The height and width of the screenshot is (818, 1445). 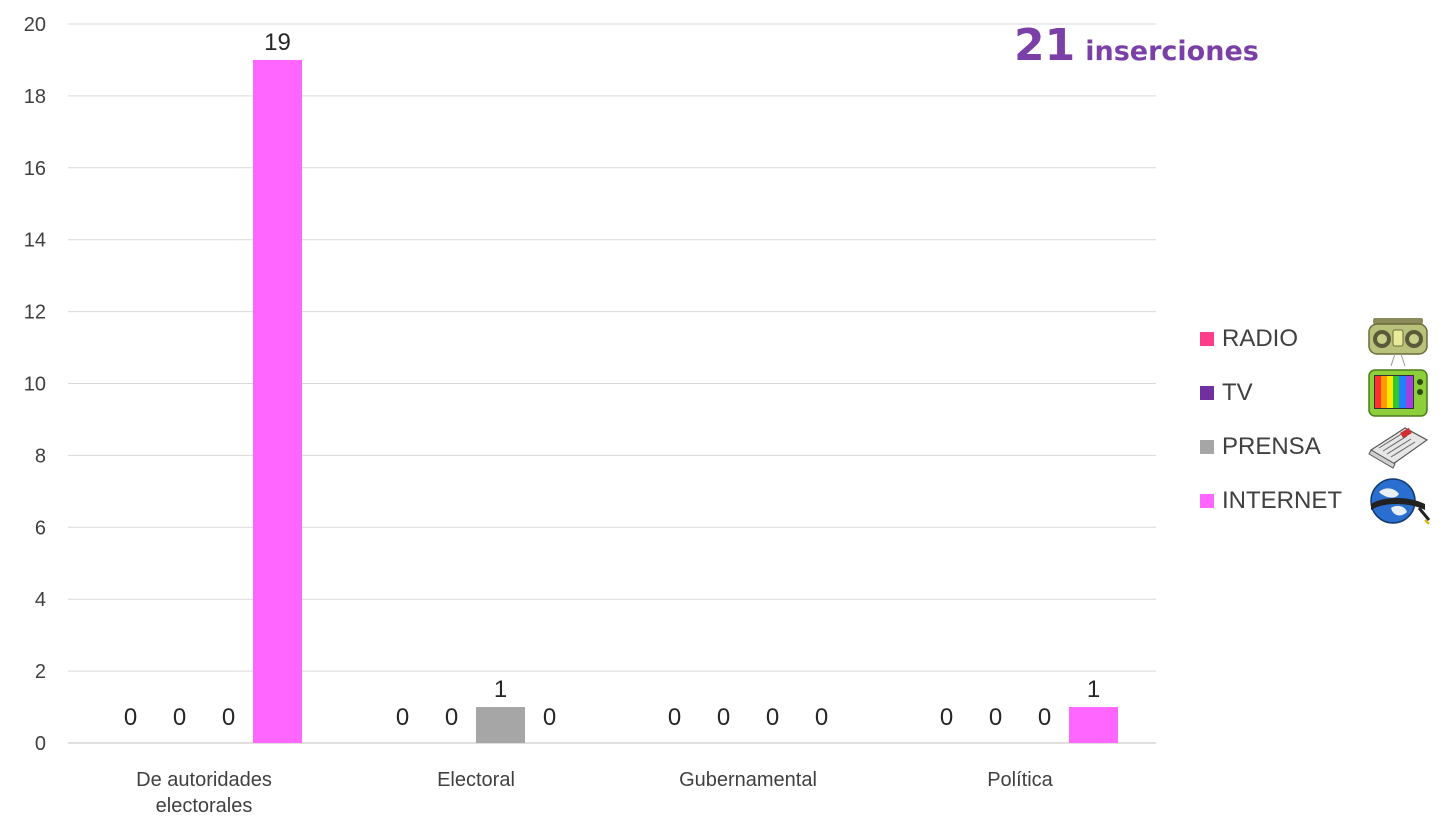 What do you see at coordinates (476, 780) in the screenshot?
I see `x-category-label: Electoral` at bounding box center [476, 780].